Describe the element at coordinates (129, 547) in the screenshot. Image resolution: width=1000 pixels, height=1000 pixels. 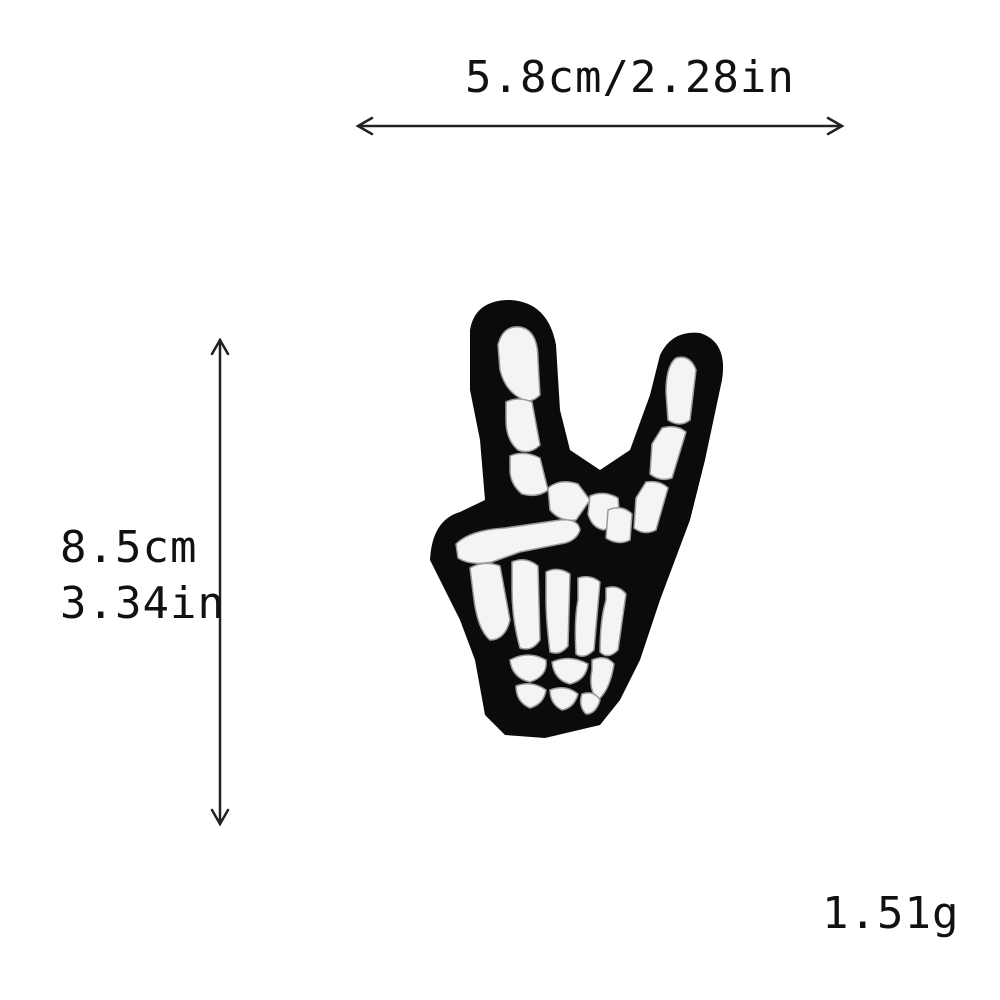
I see `height-dimension-cm-label: 8.5cm` at that location.